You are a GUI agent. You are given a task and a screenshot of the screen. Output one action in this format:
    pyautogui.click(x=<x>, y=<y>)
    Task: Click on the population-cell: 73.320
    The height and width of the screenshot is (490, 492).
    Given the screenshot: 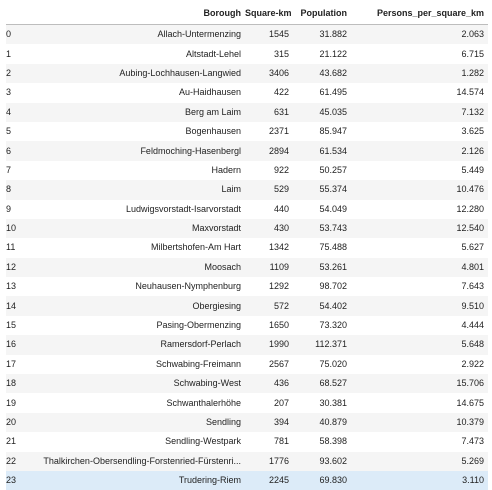 What is the action you would take?
    pyautogui.click(x=322, y=325)
    